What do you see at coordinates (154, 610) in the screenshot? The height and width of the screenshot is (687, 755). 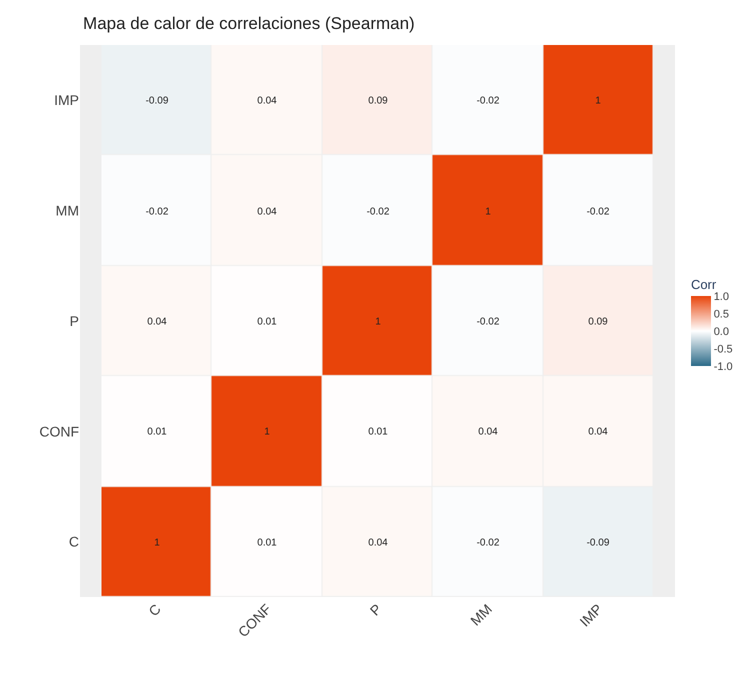 I see `x-tick-label: C` at bounding box center [154, 610].